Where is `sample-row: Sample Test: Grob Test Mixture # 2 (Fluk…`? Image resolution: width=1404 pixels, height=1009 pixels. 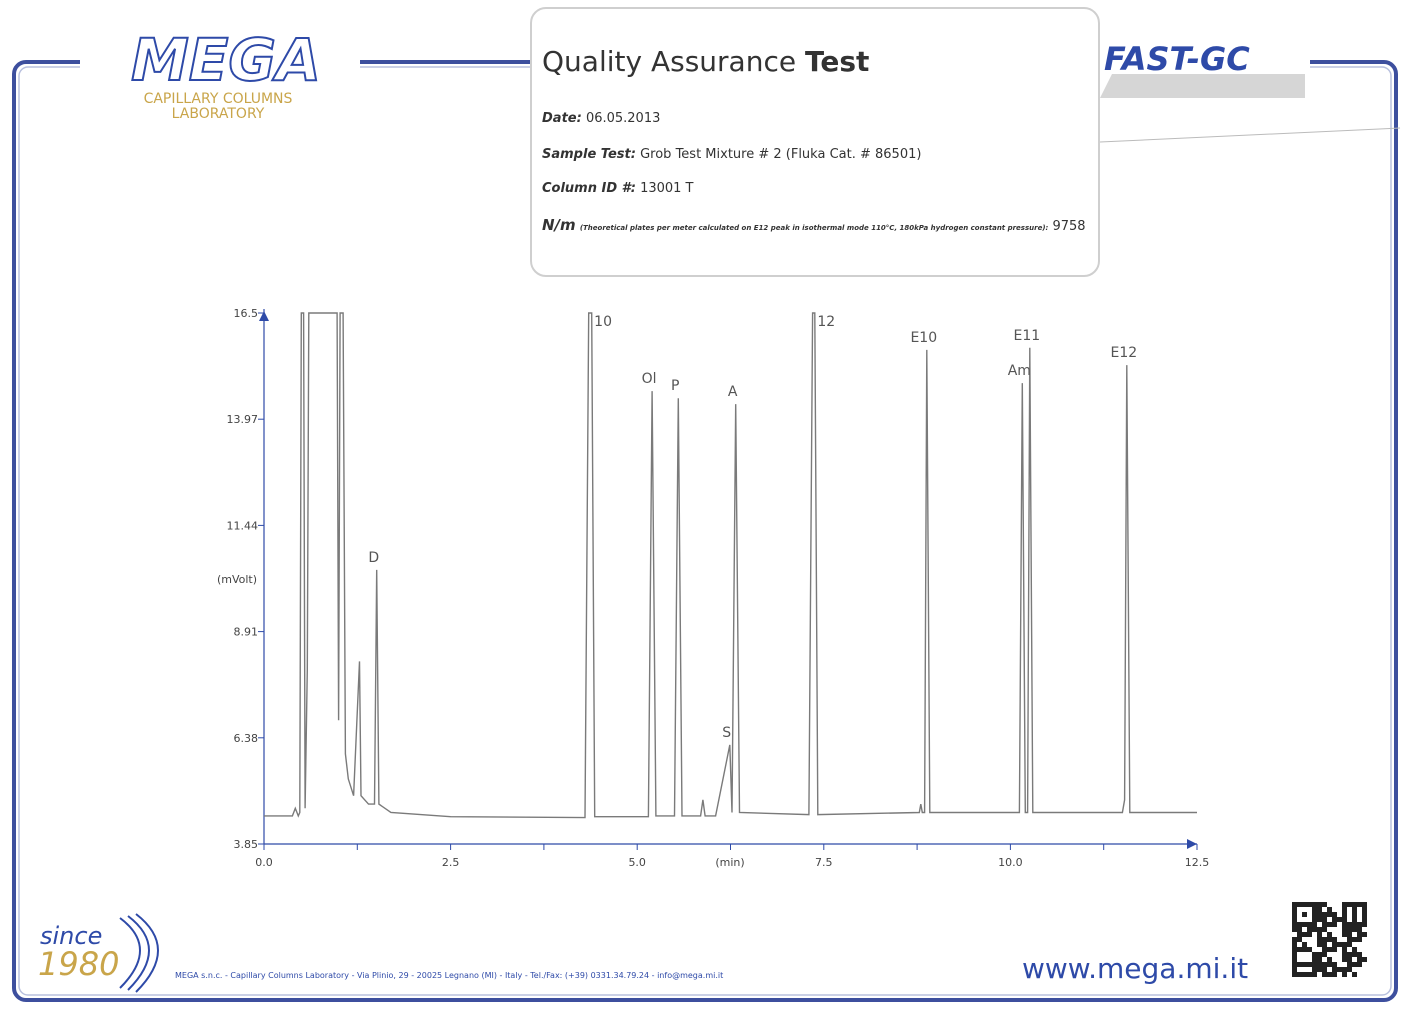 sample-row: Sample Test: Grob Test Mixture # 2 (Fluk… is located at coordinates (731, 154).